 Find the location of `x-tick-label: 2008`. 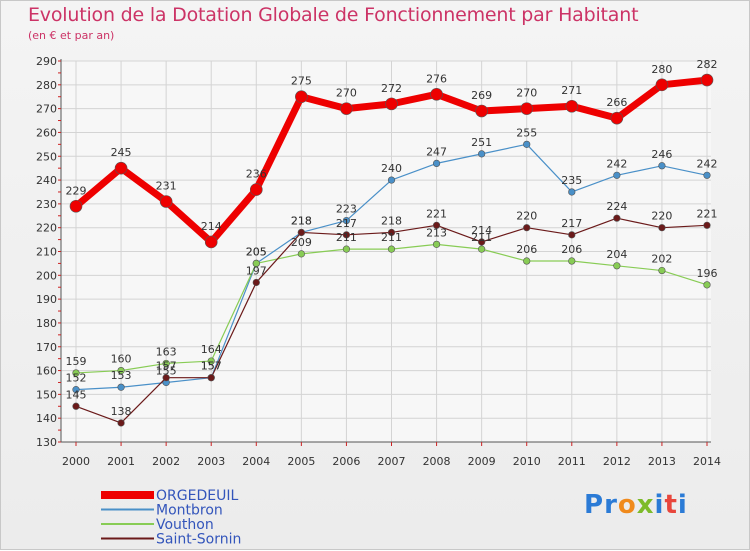

x-tick-label: 2008 is located at coordinates (437, 461).